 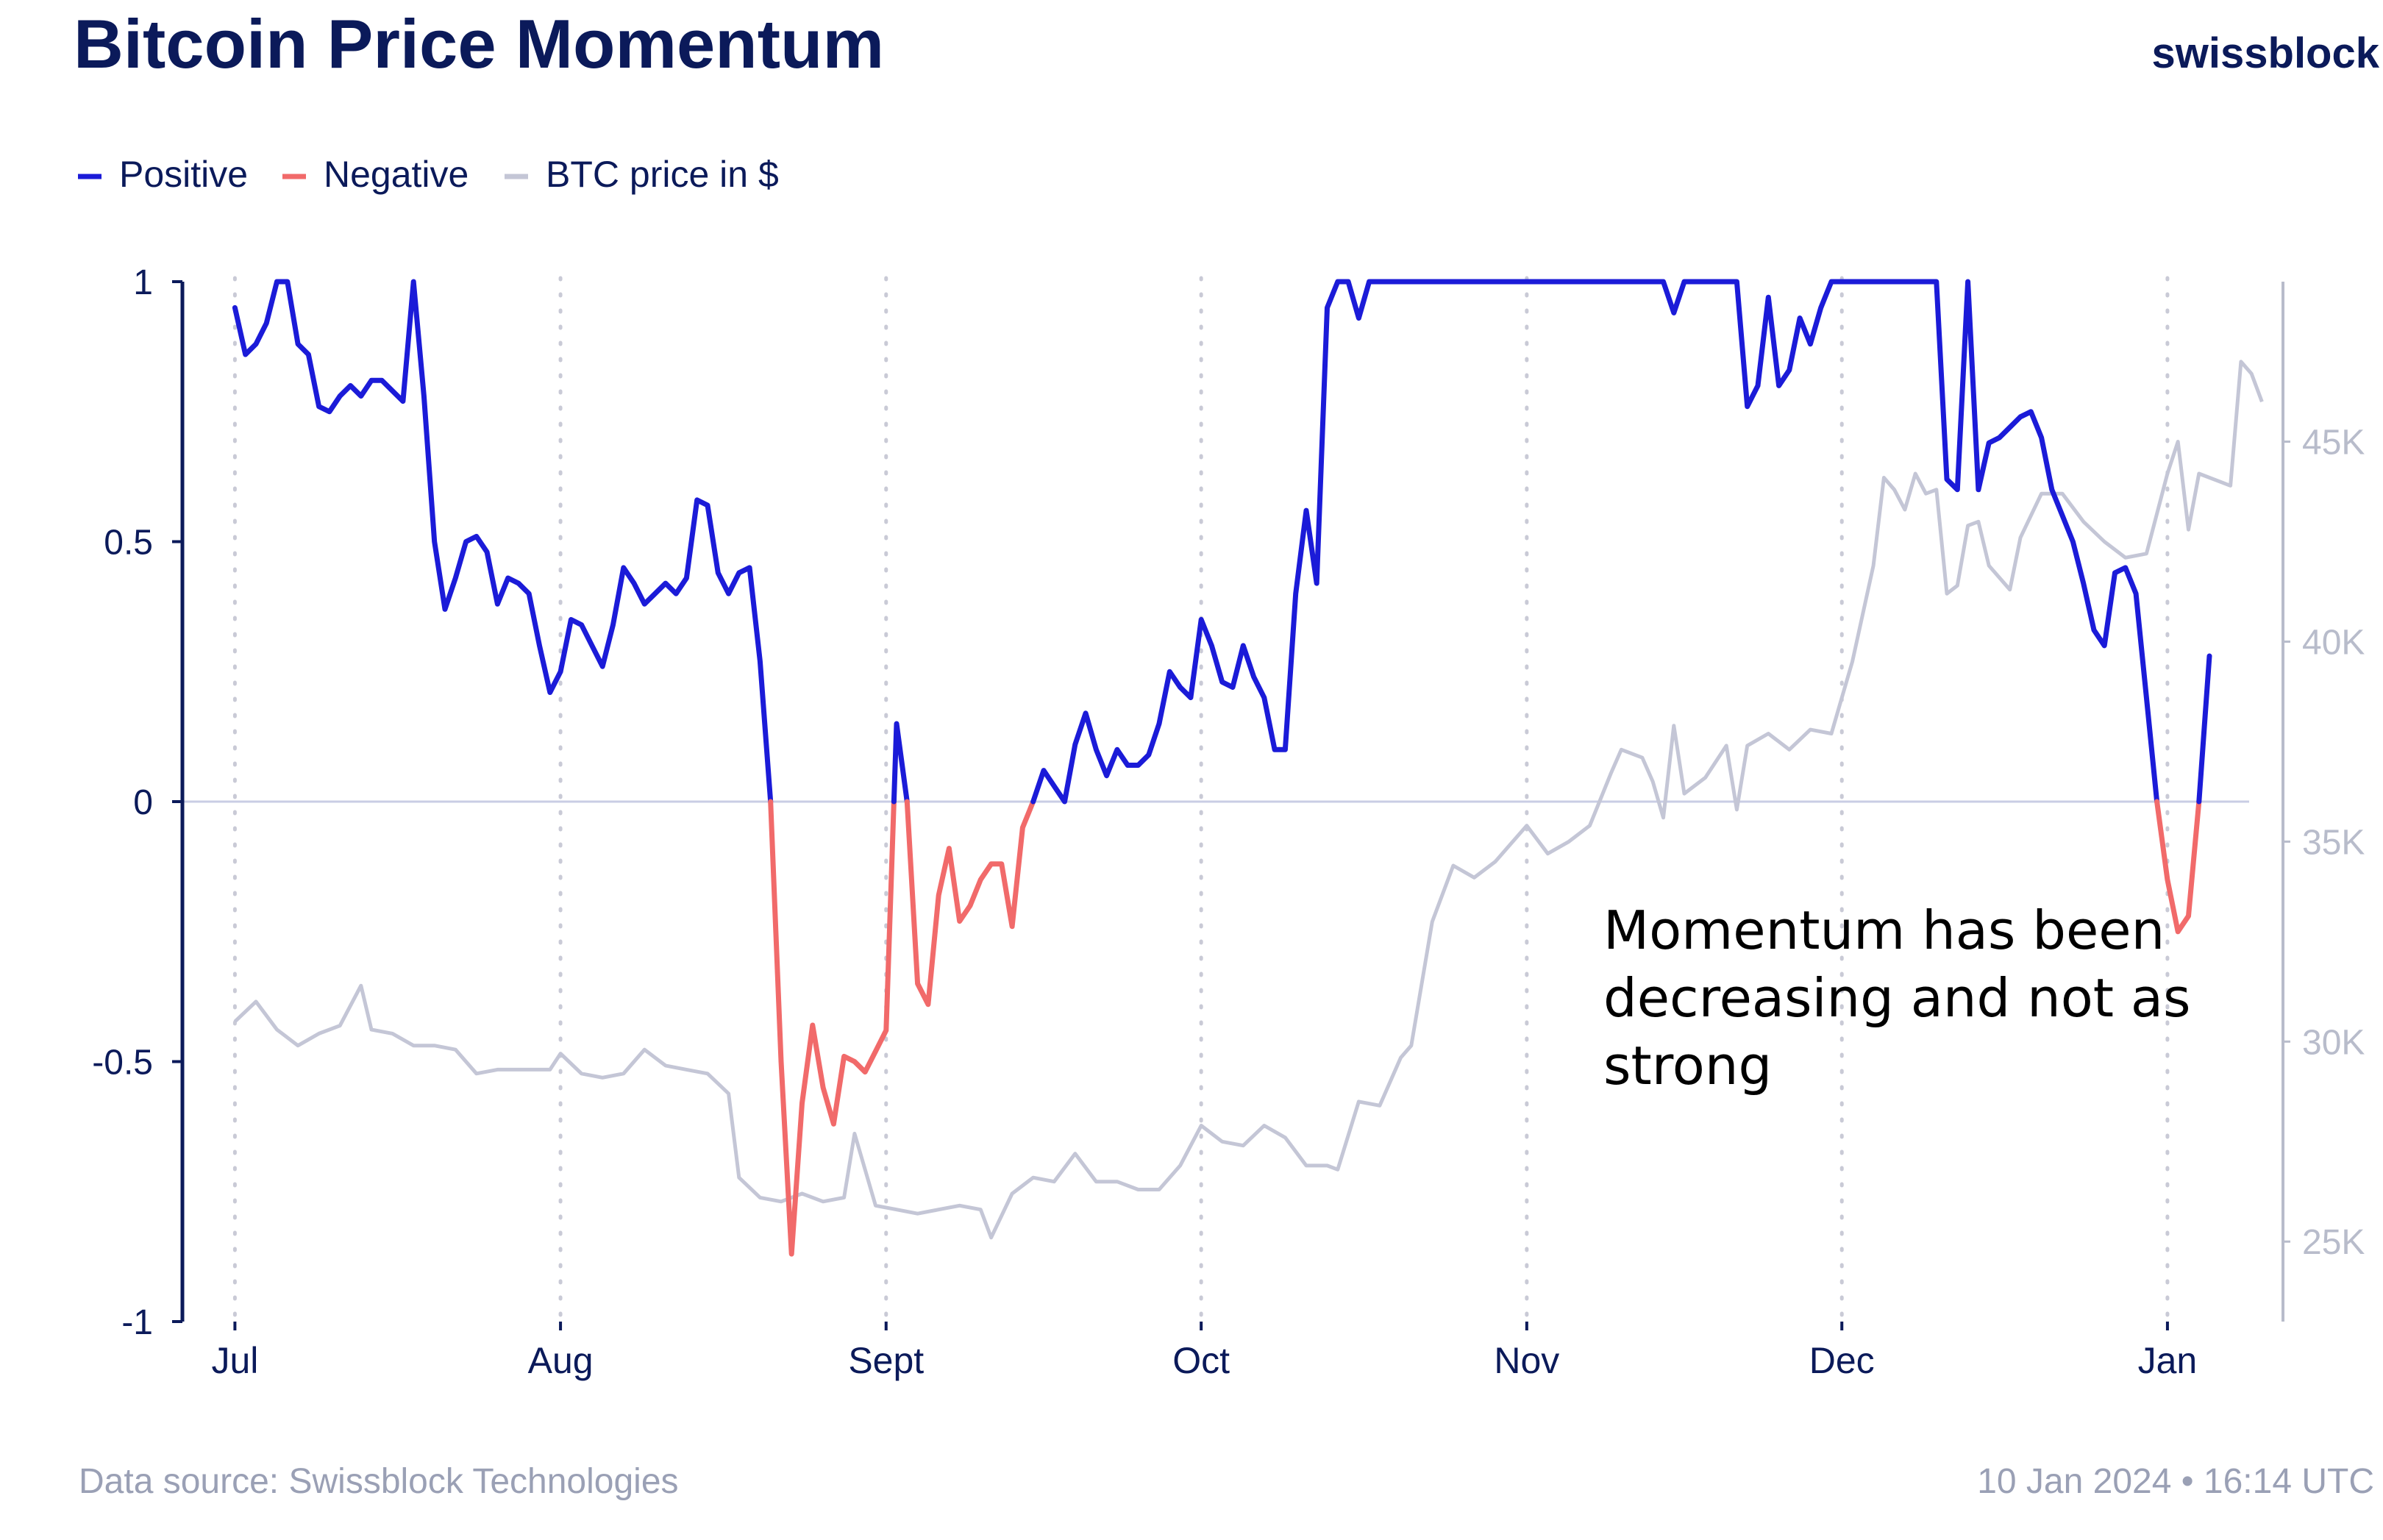 What do you see at coordinates (143, 802) in the screenshot?
I see `y-left-tick-label: 0` at bounding box center [143, 802].